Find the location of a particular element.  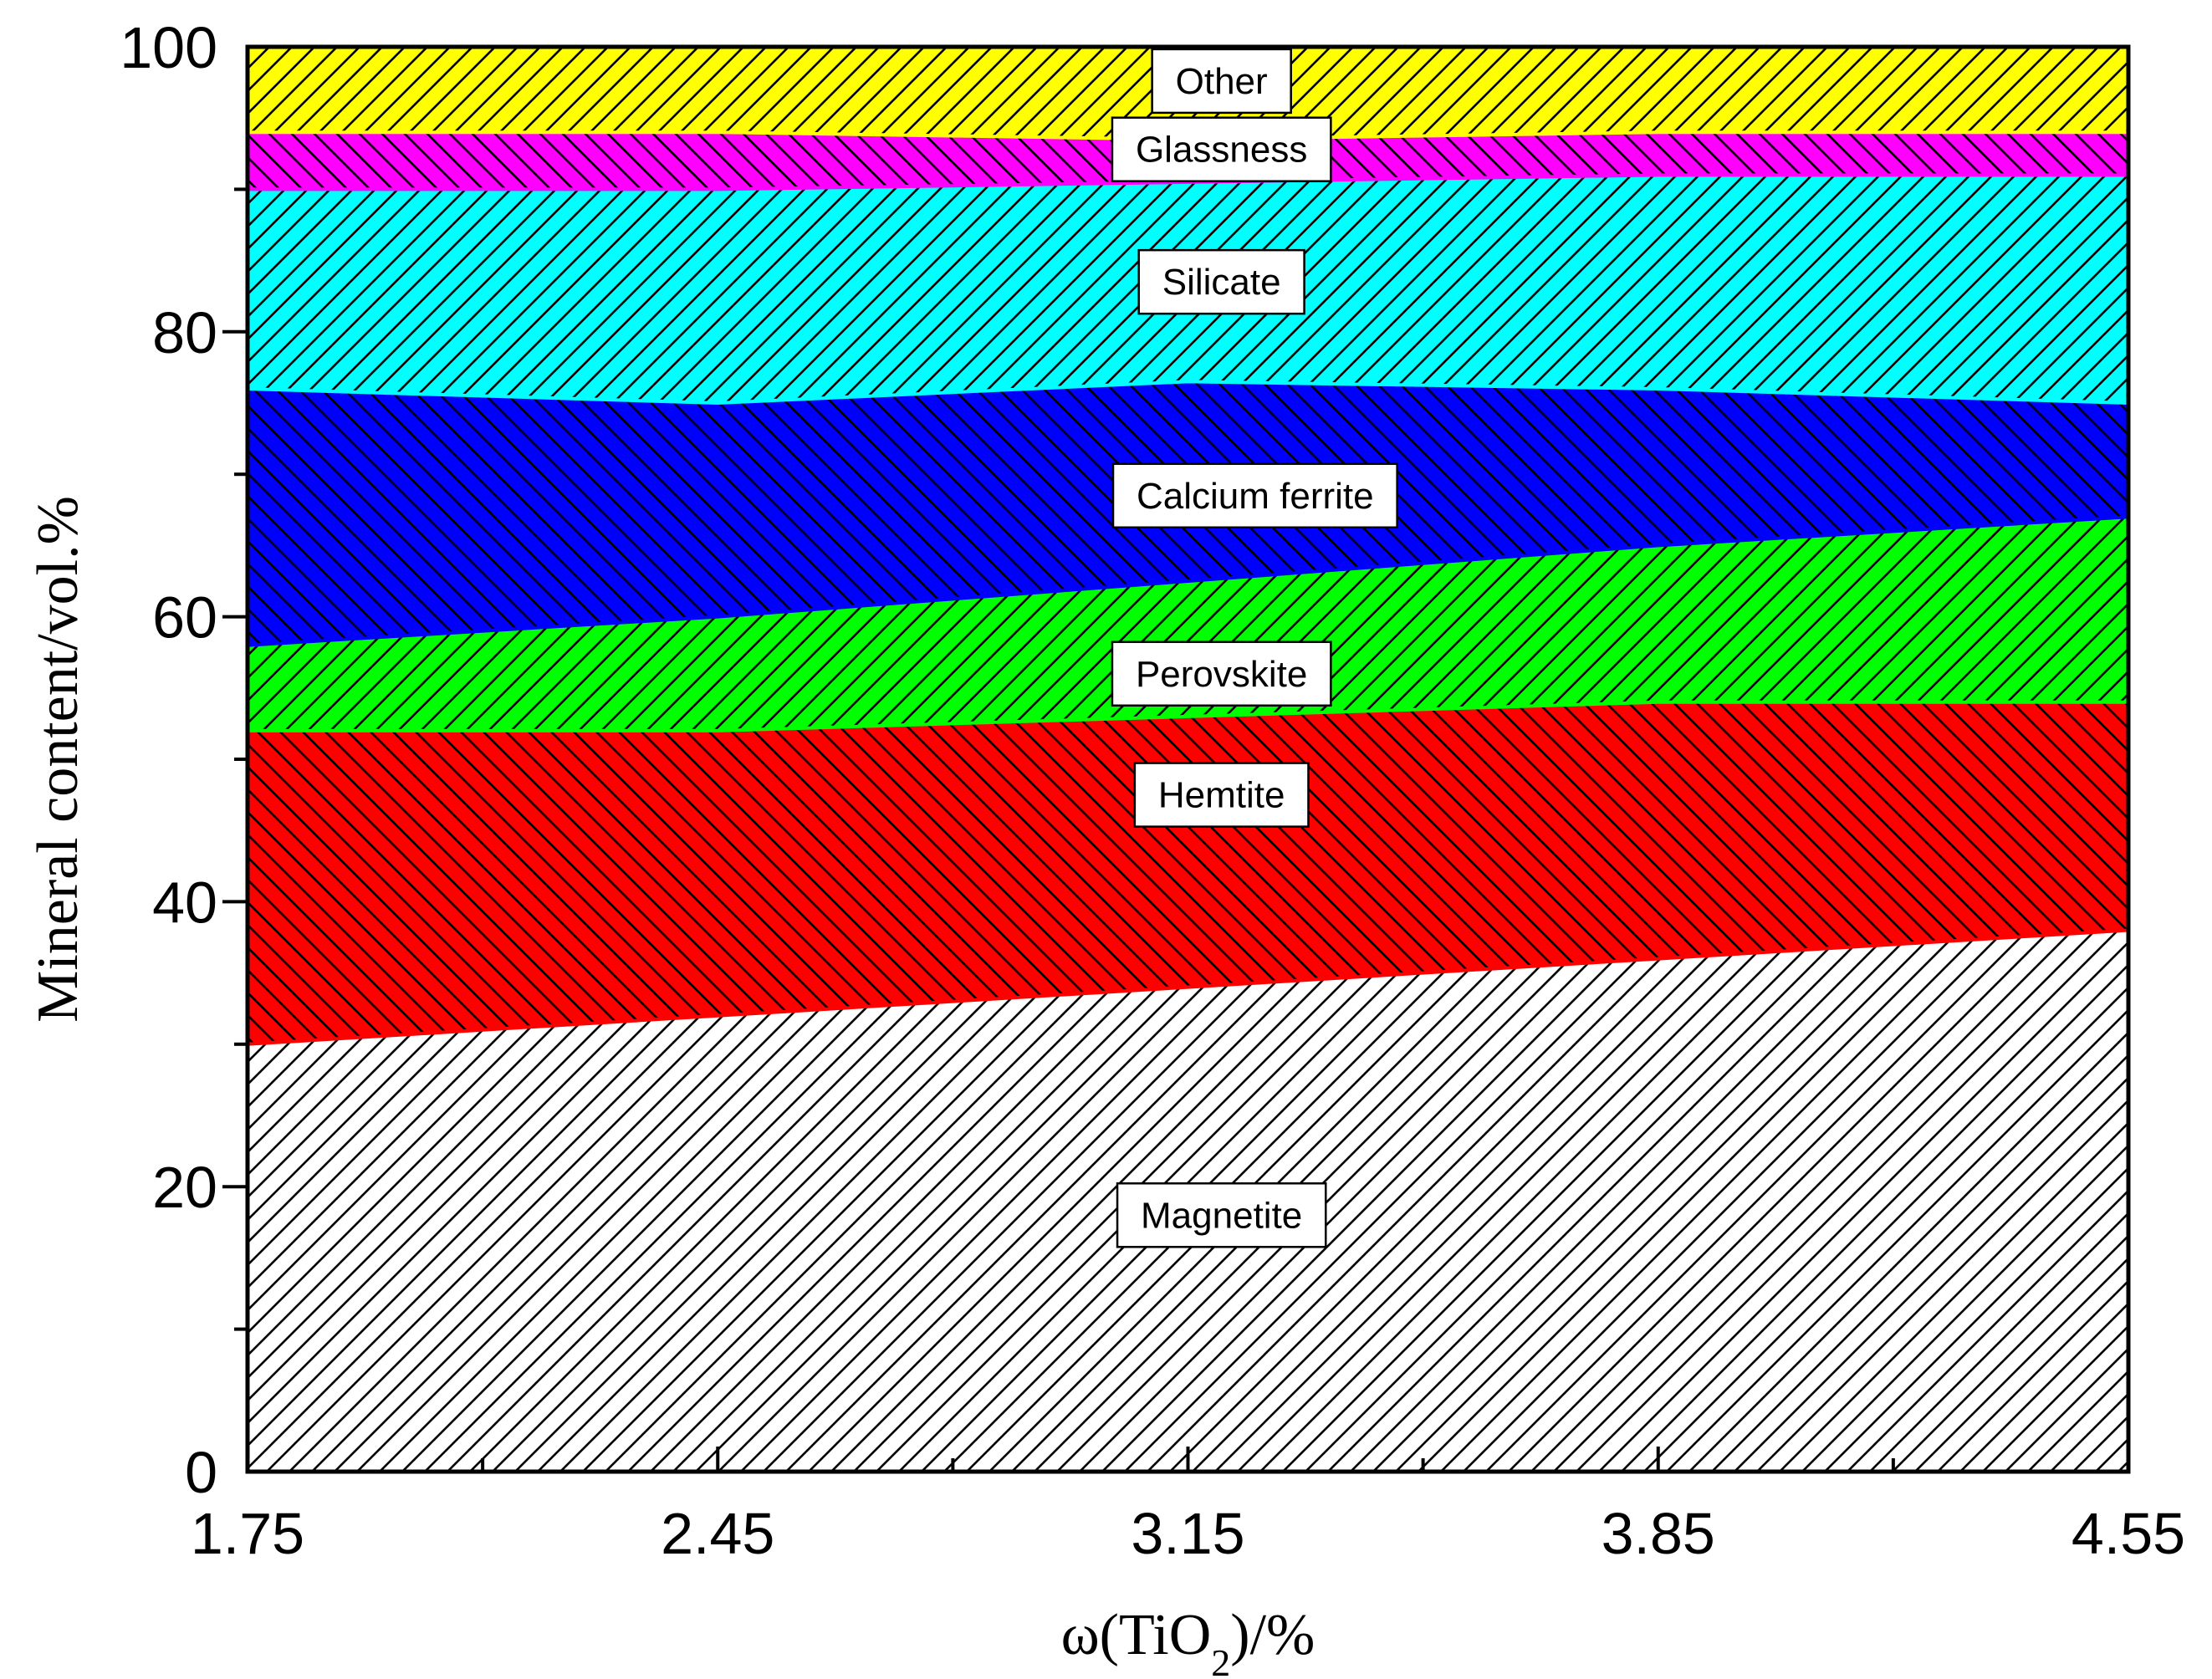

layer-label-text: Calcium ferrite is located at coordinates (1256, 497).